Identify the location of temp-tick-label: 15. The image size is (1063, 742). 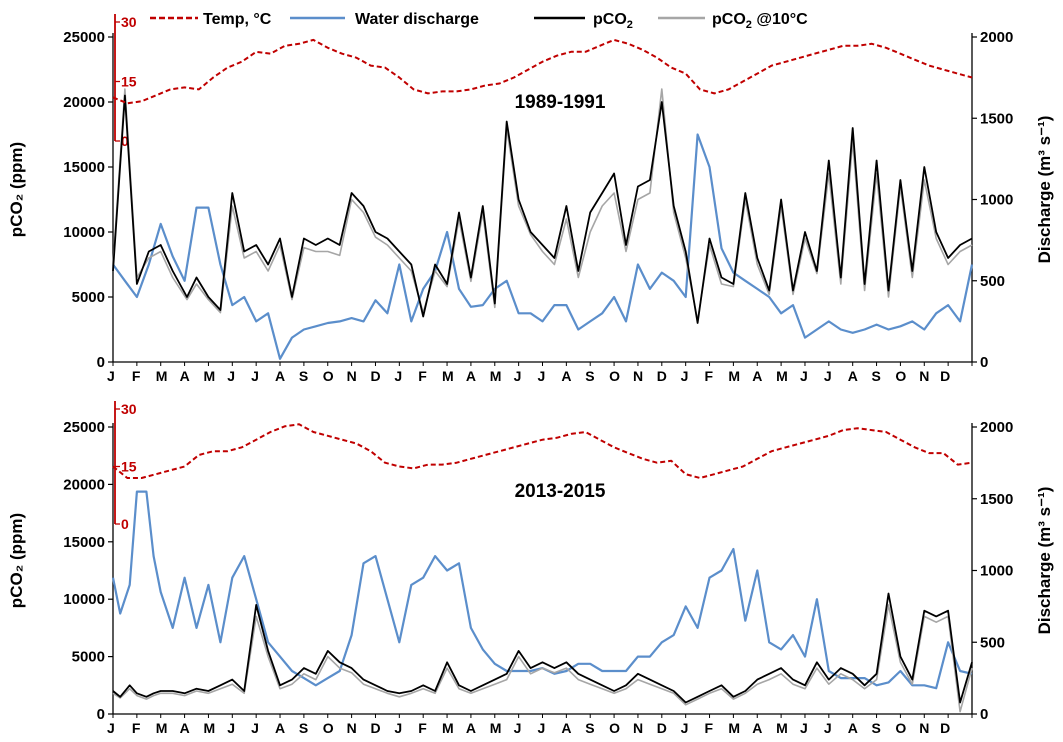
(129, 467).